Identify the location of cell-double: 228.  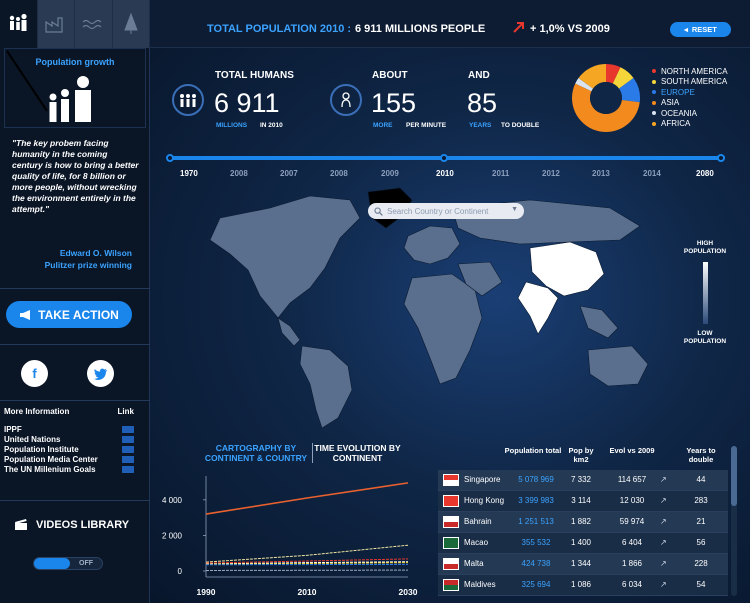
(701, 564).